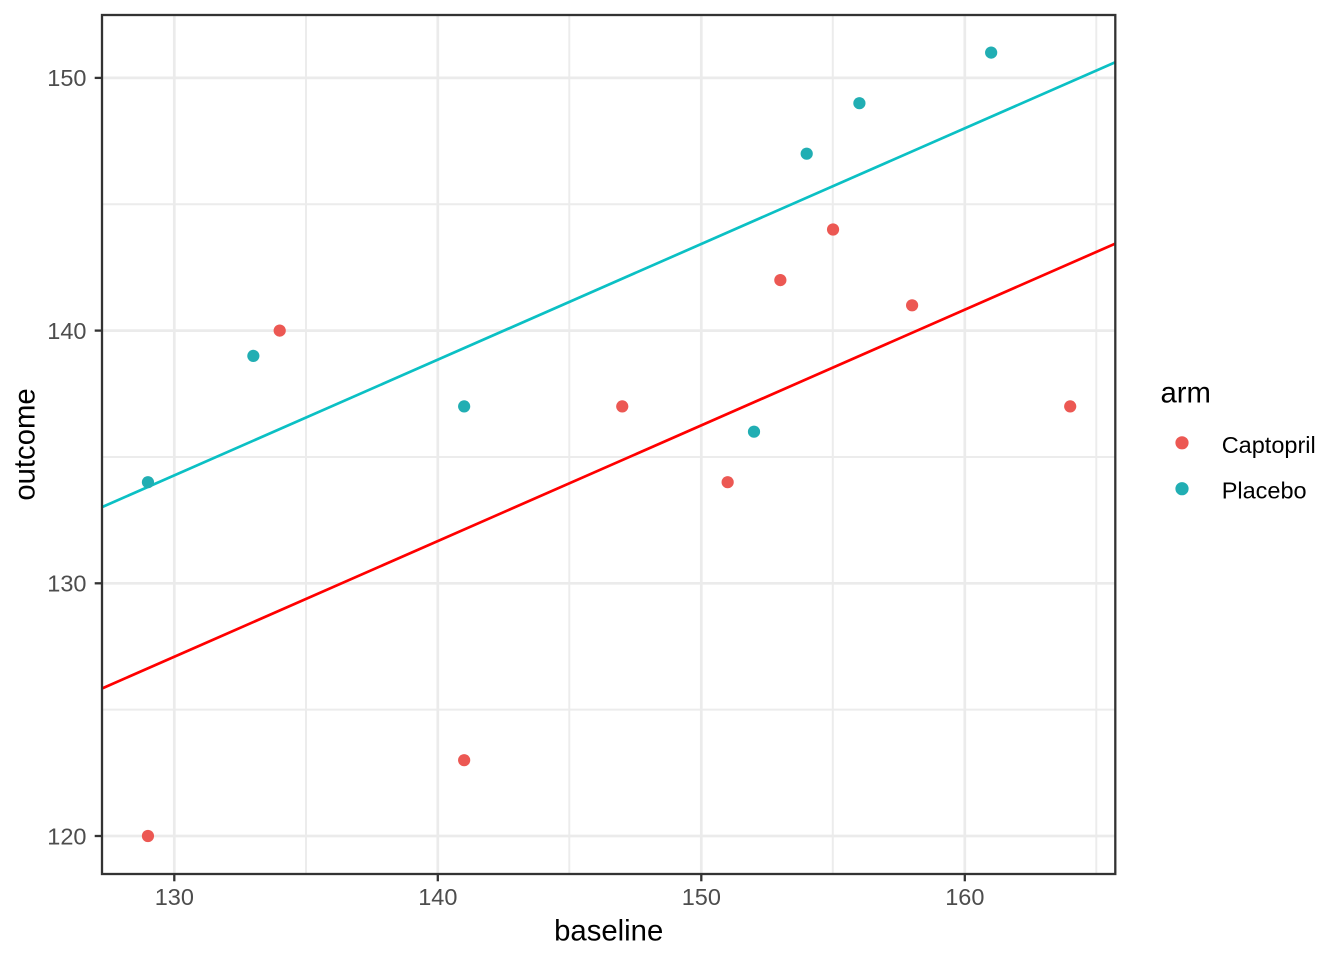 This screenshot has height=960, width=1344. Describe the element at coordinates (964, 897) in the screenshot. I see `svg-text: 160` at that location.